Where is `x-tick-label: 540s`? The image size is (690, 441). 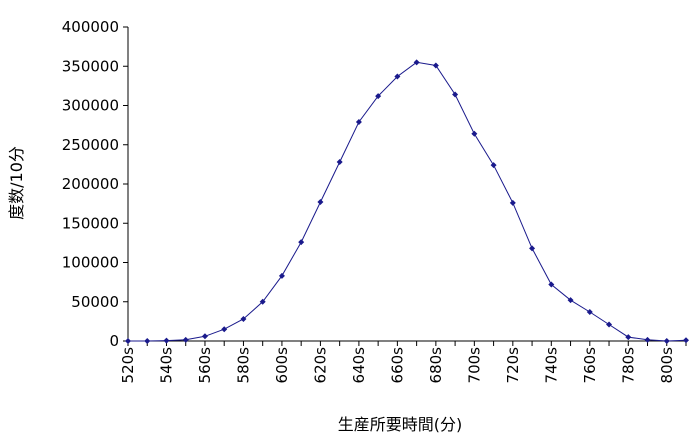
x-tick-label: 540s is located at coordinates (166, 365).